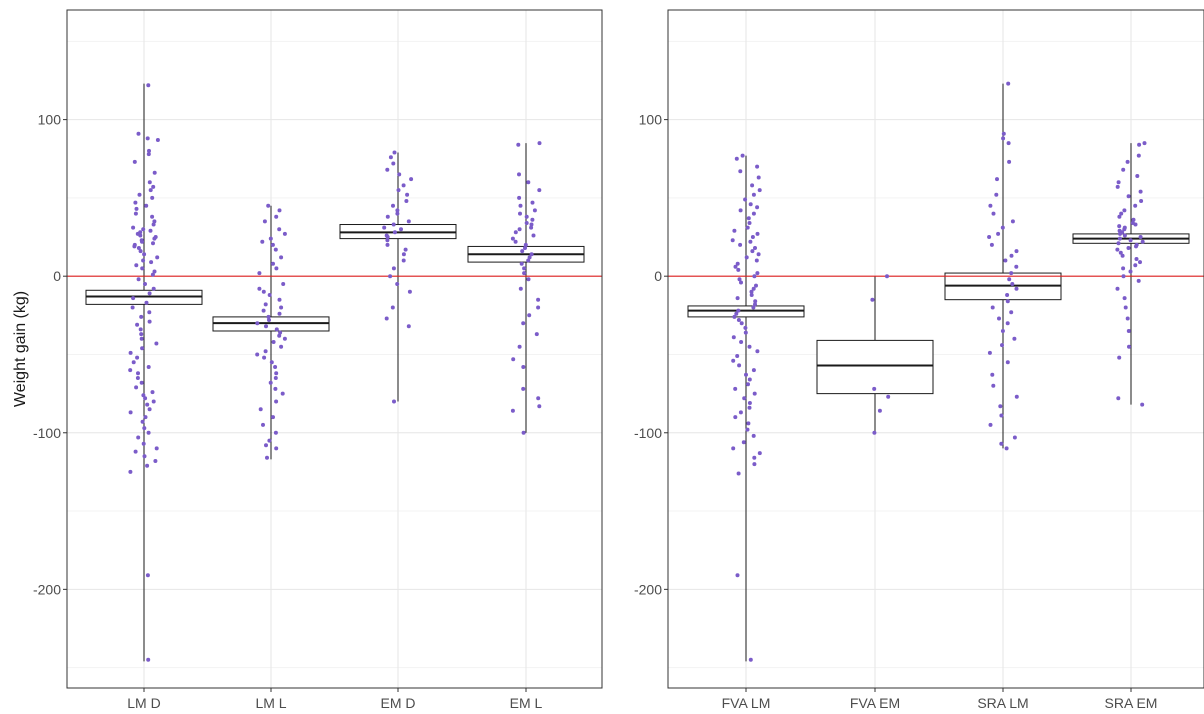 This screenshot has width=1204, height=714. Describe the element at coordinates (658, 276) in the screenshot. I see `y-tick-label: 0` at that location.